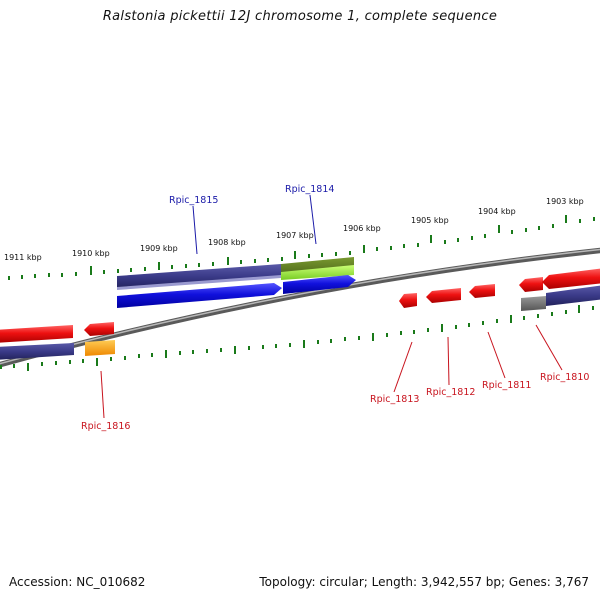 Image resolution: width=600 pixels, height=600 pixels. Describe the element at coordinates (301, 247) in the screenshot. I see `upper-ruler` at that location.